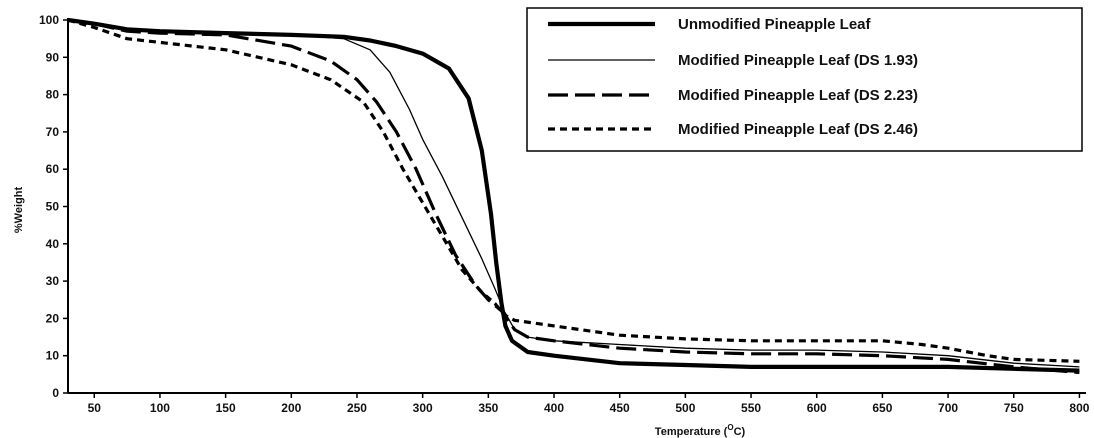  I want to click on y-axis: 0 10 20 30 40 50 60 70 80 90 100, so click(54, 206).